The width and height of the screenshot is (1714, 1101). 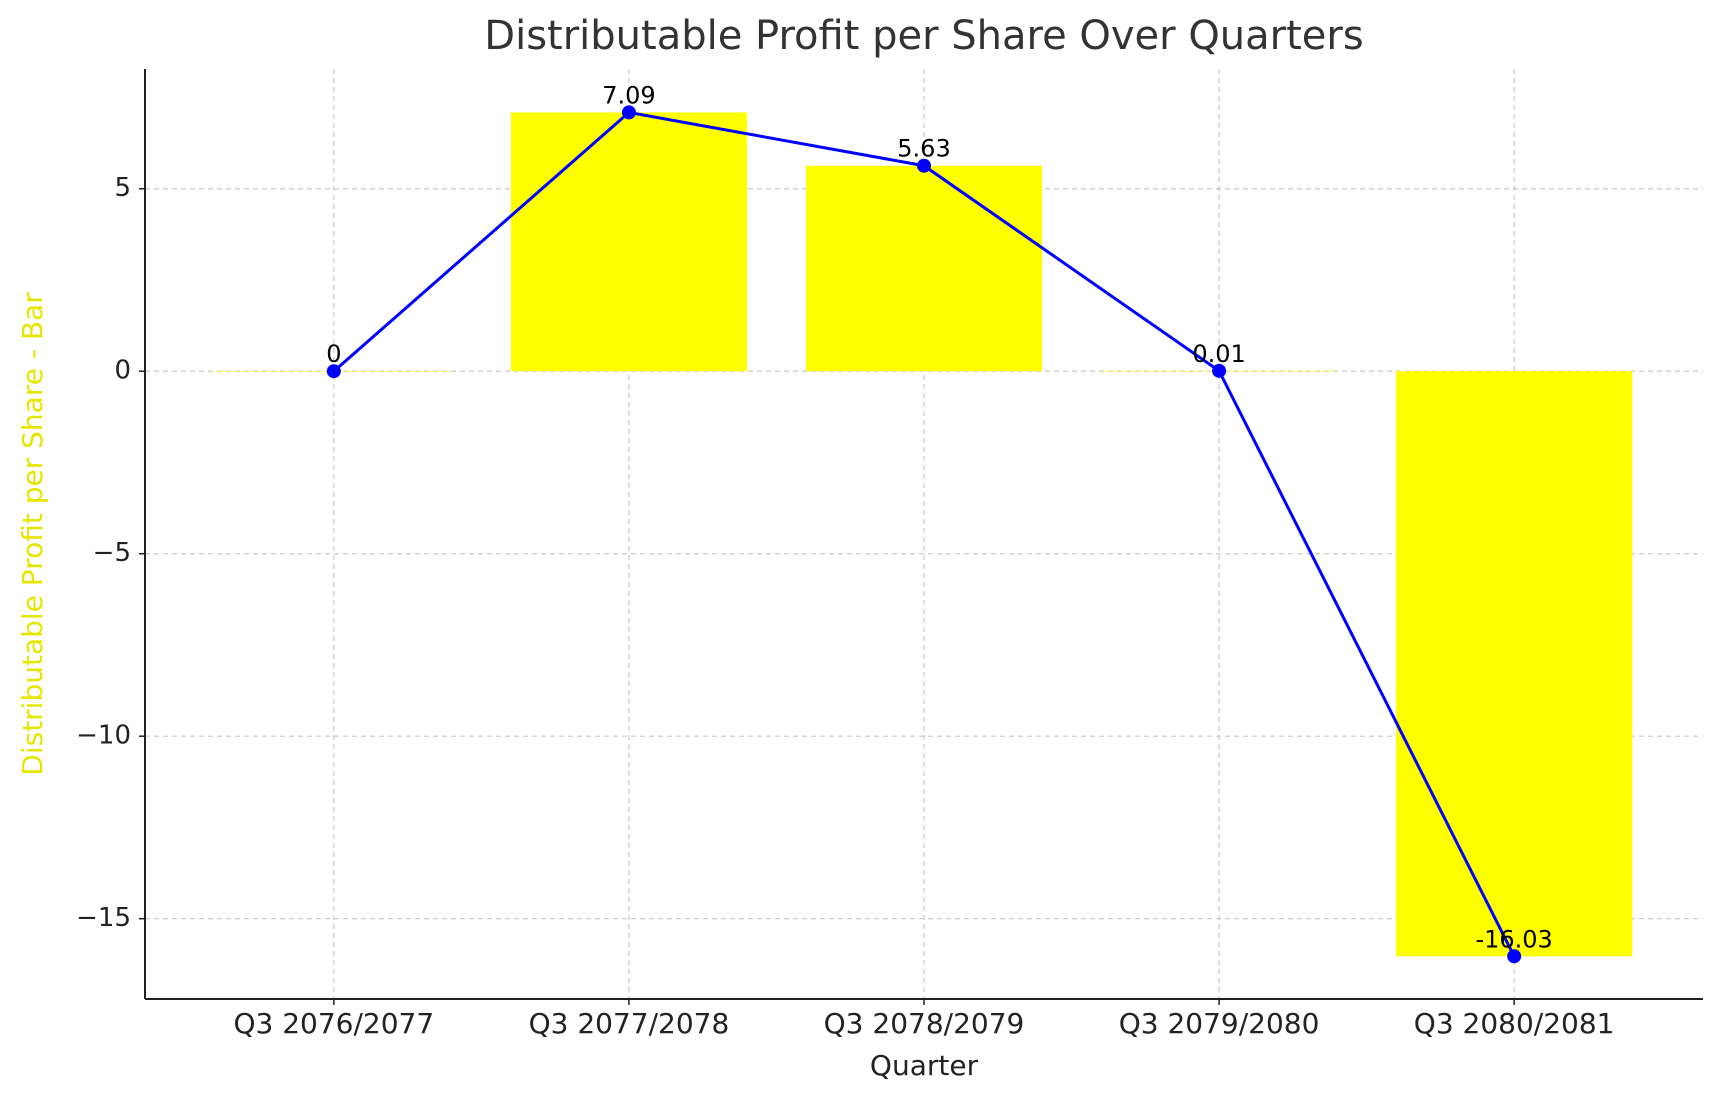 What do you see at coordinates (924, 1065) in the screenshot?
I see `x-axis-label: Quarter` at bounding box center [924, 1065].